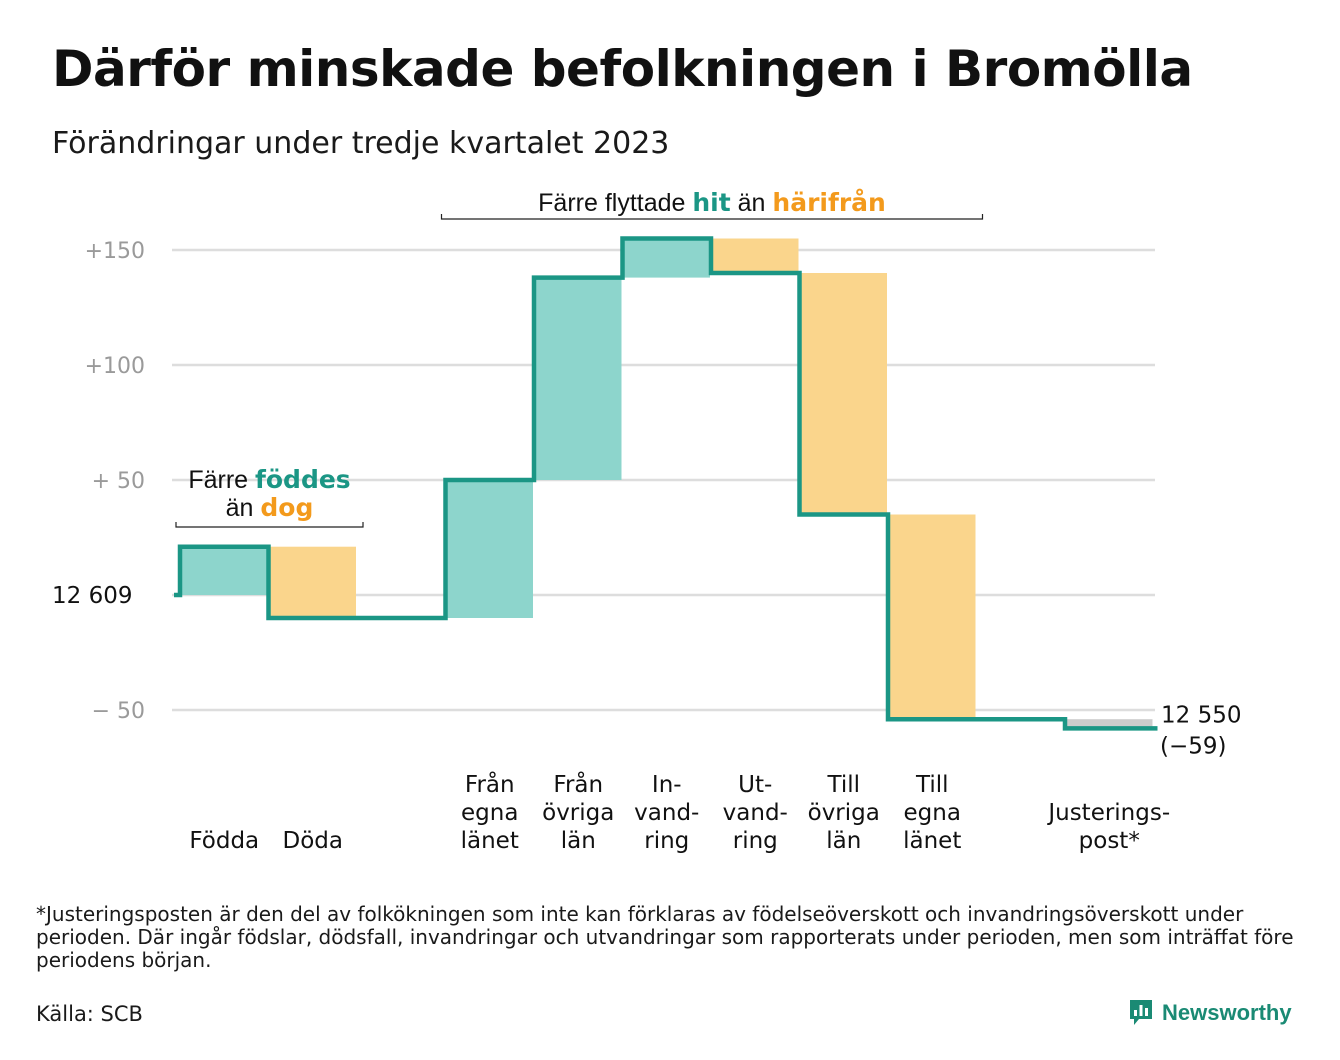 The height and width of the screenshot is (1060, 1340). Describe the element at coordinates (286, 507) in the screenshot. I see `annotation-segment-orange: dog` at that location.